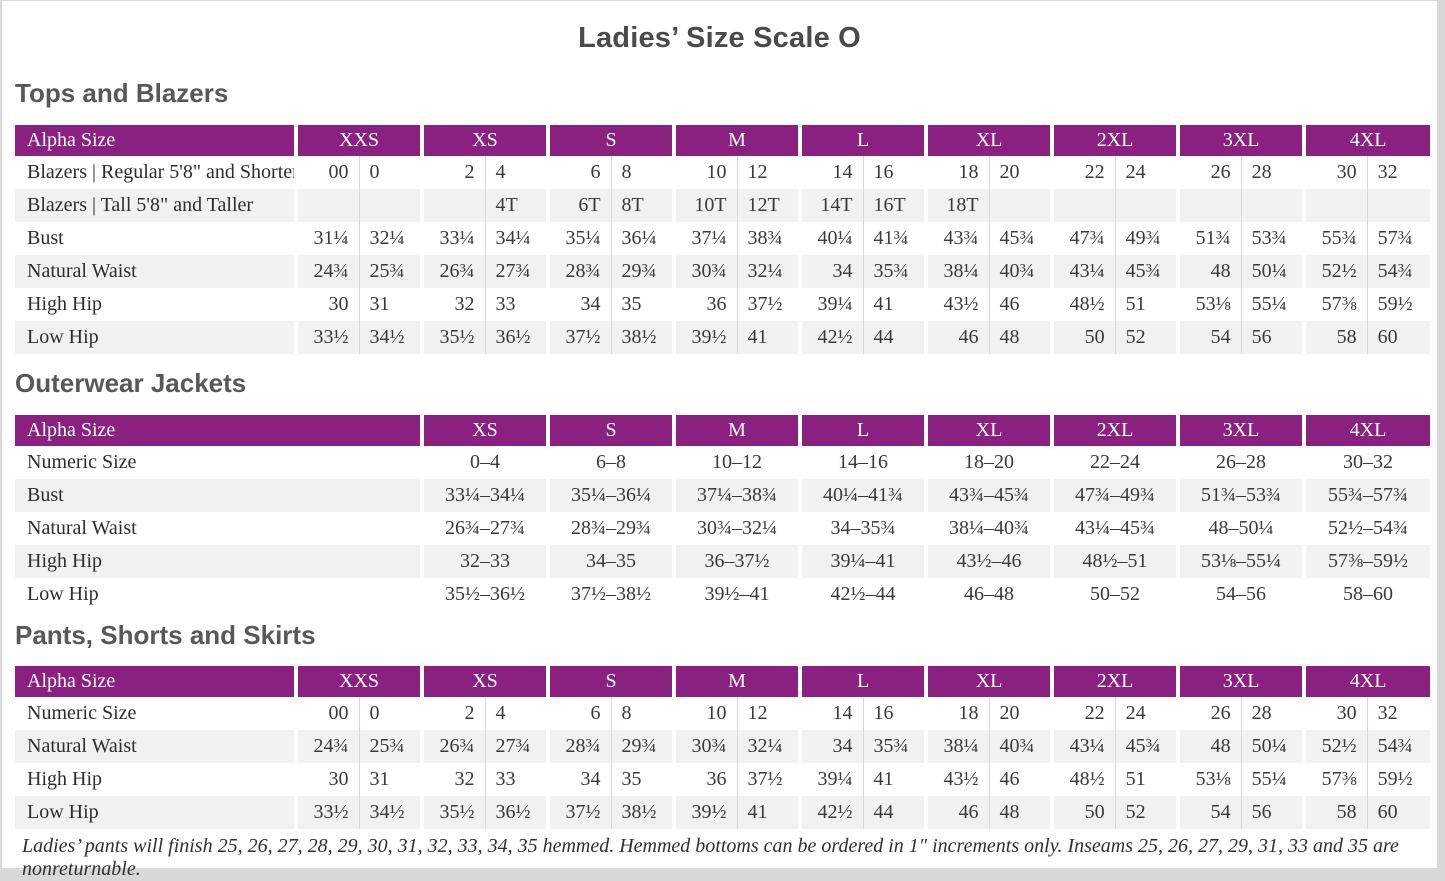 This screenshot has width=1445, height=881. What do you see at coordinates (161, 172) in the screenshot?
I see `row-label: Blazers | Regular 5'8" and Shorter` at bounding box center [161, 172].